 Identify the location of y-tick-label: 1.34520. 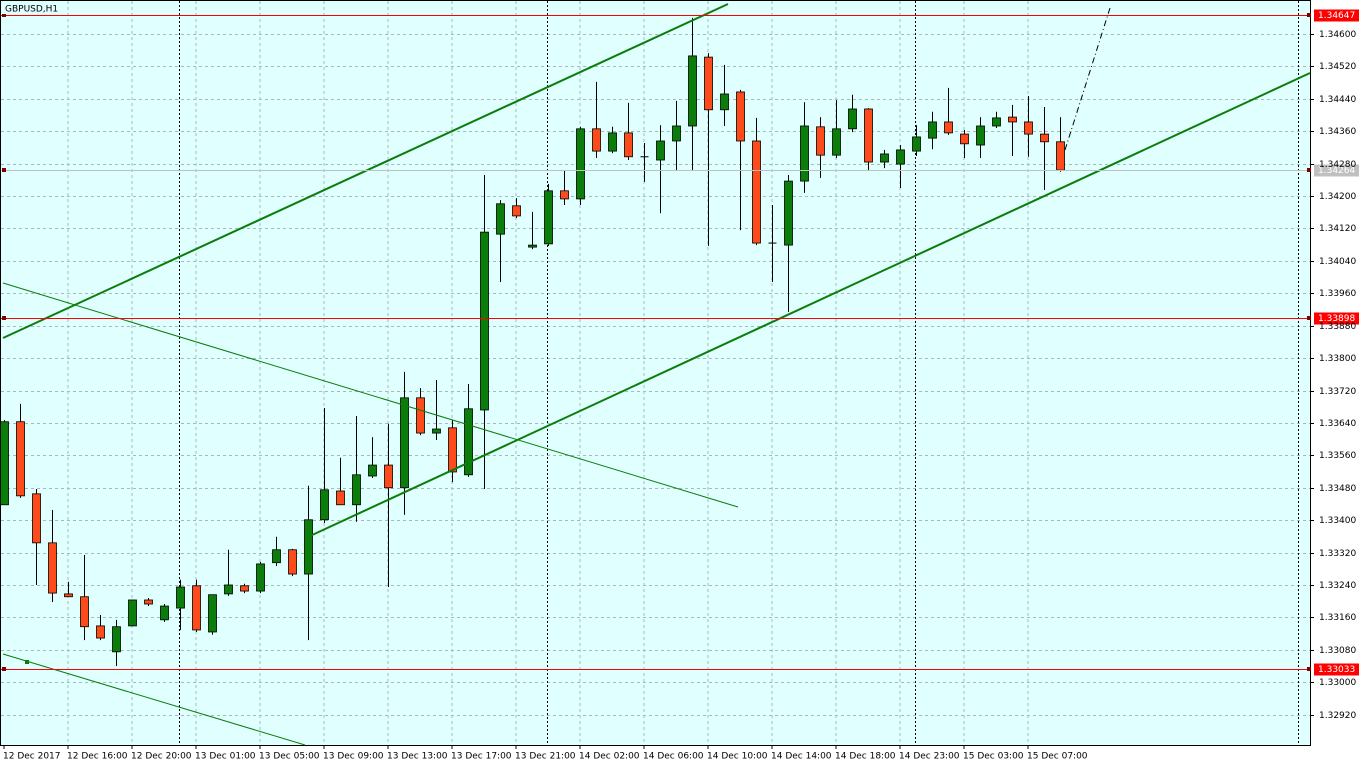
(1337, 67).